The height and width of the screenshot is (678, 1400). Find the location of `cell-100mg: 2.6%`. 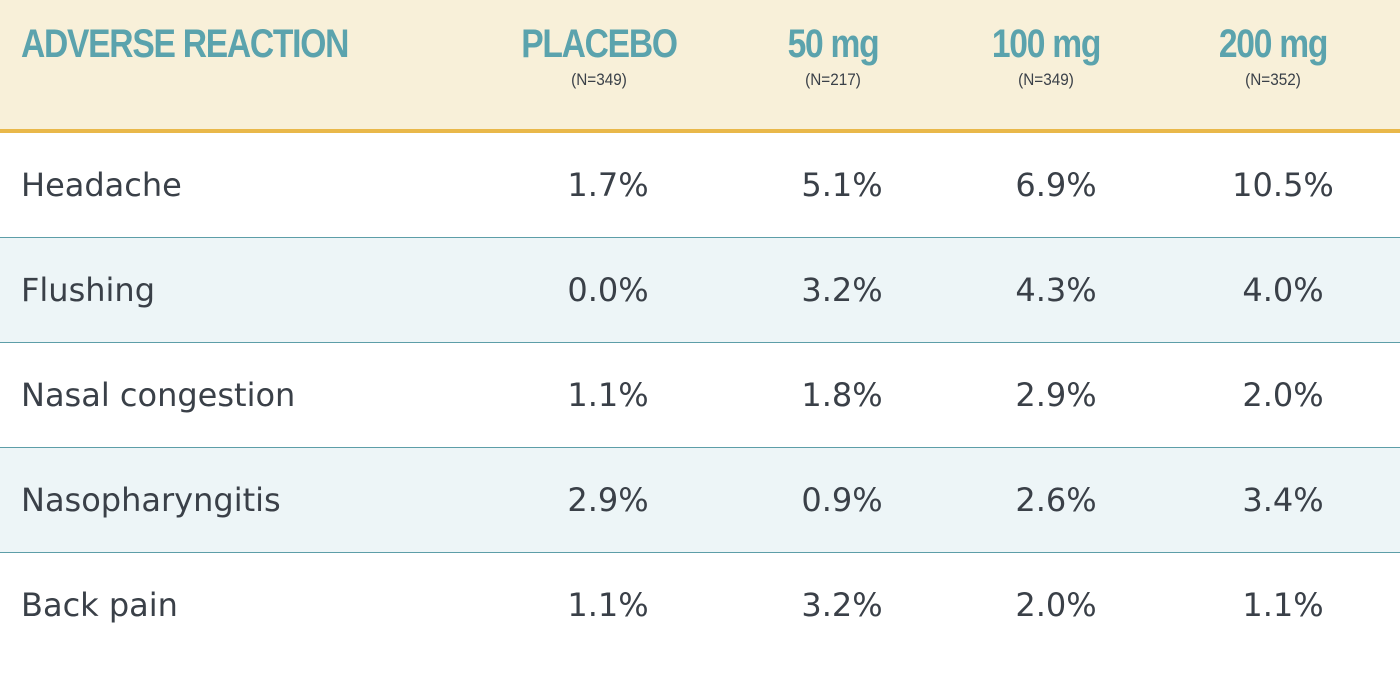

cell-100mg: 2.6% is located at coordinates (1056, 500).